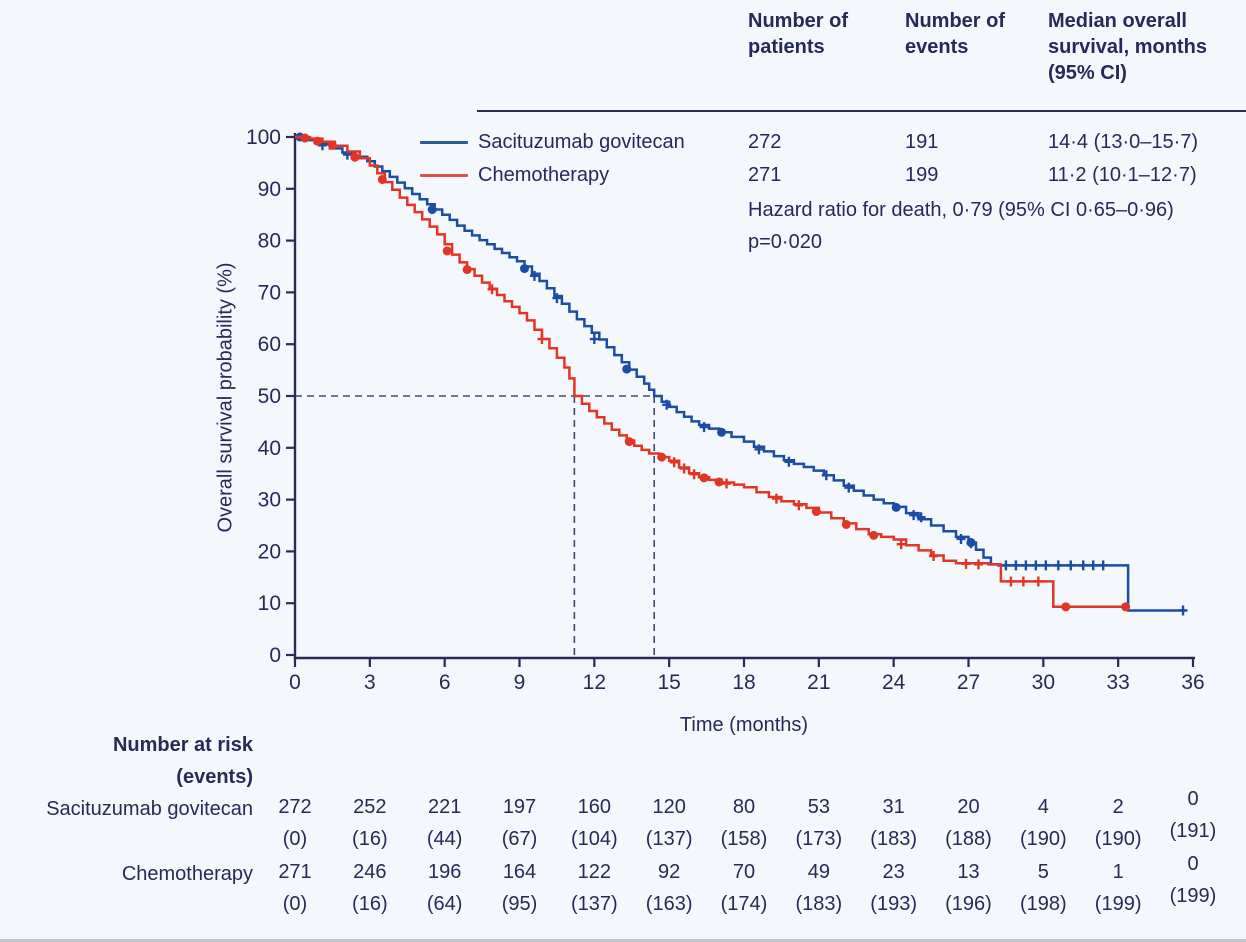 This screenshot has height=942, width=1246. I want to click on risk-cell-chemotherapy-atrisk-m21: 49, so click(818, 872).